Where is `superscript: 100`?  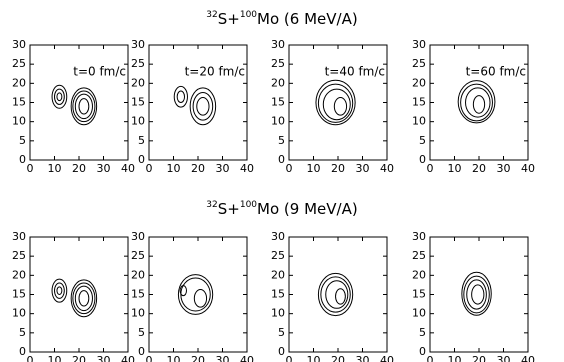 superscript: 100 is located at coordinates (248, 205).